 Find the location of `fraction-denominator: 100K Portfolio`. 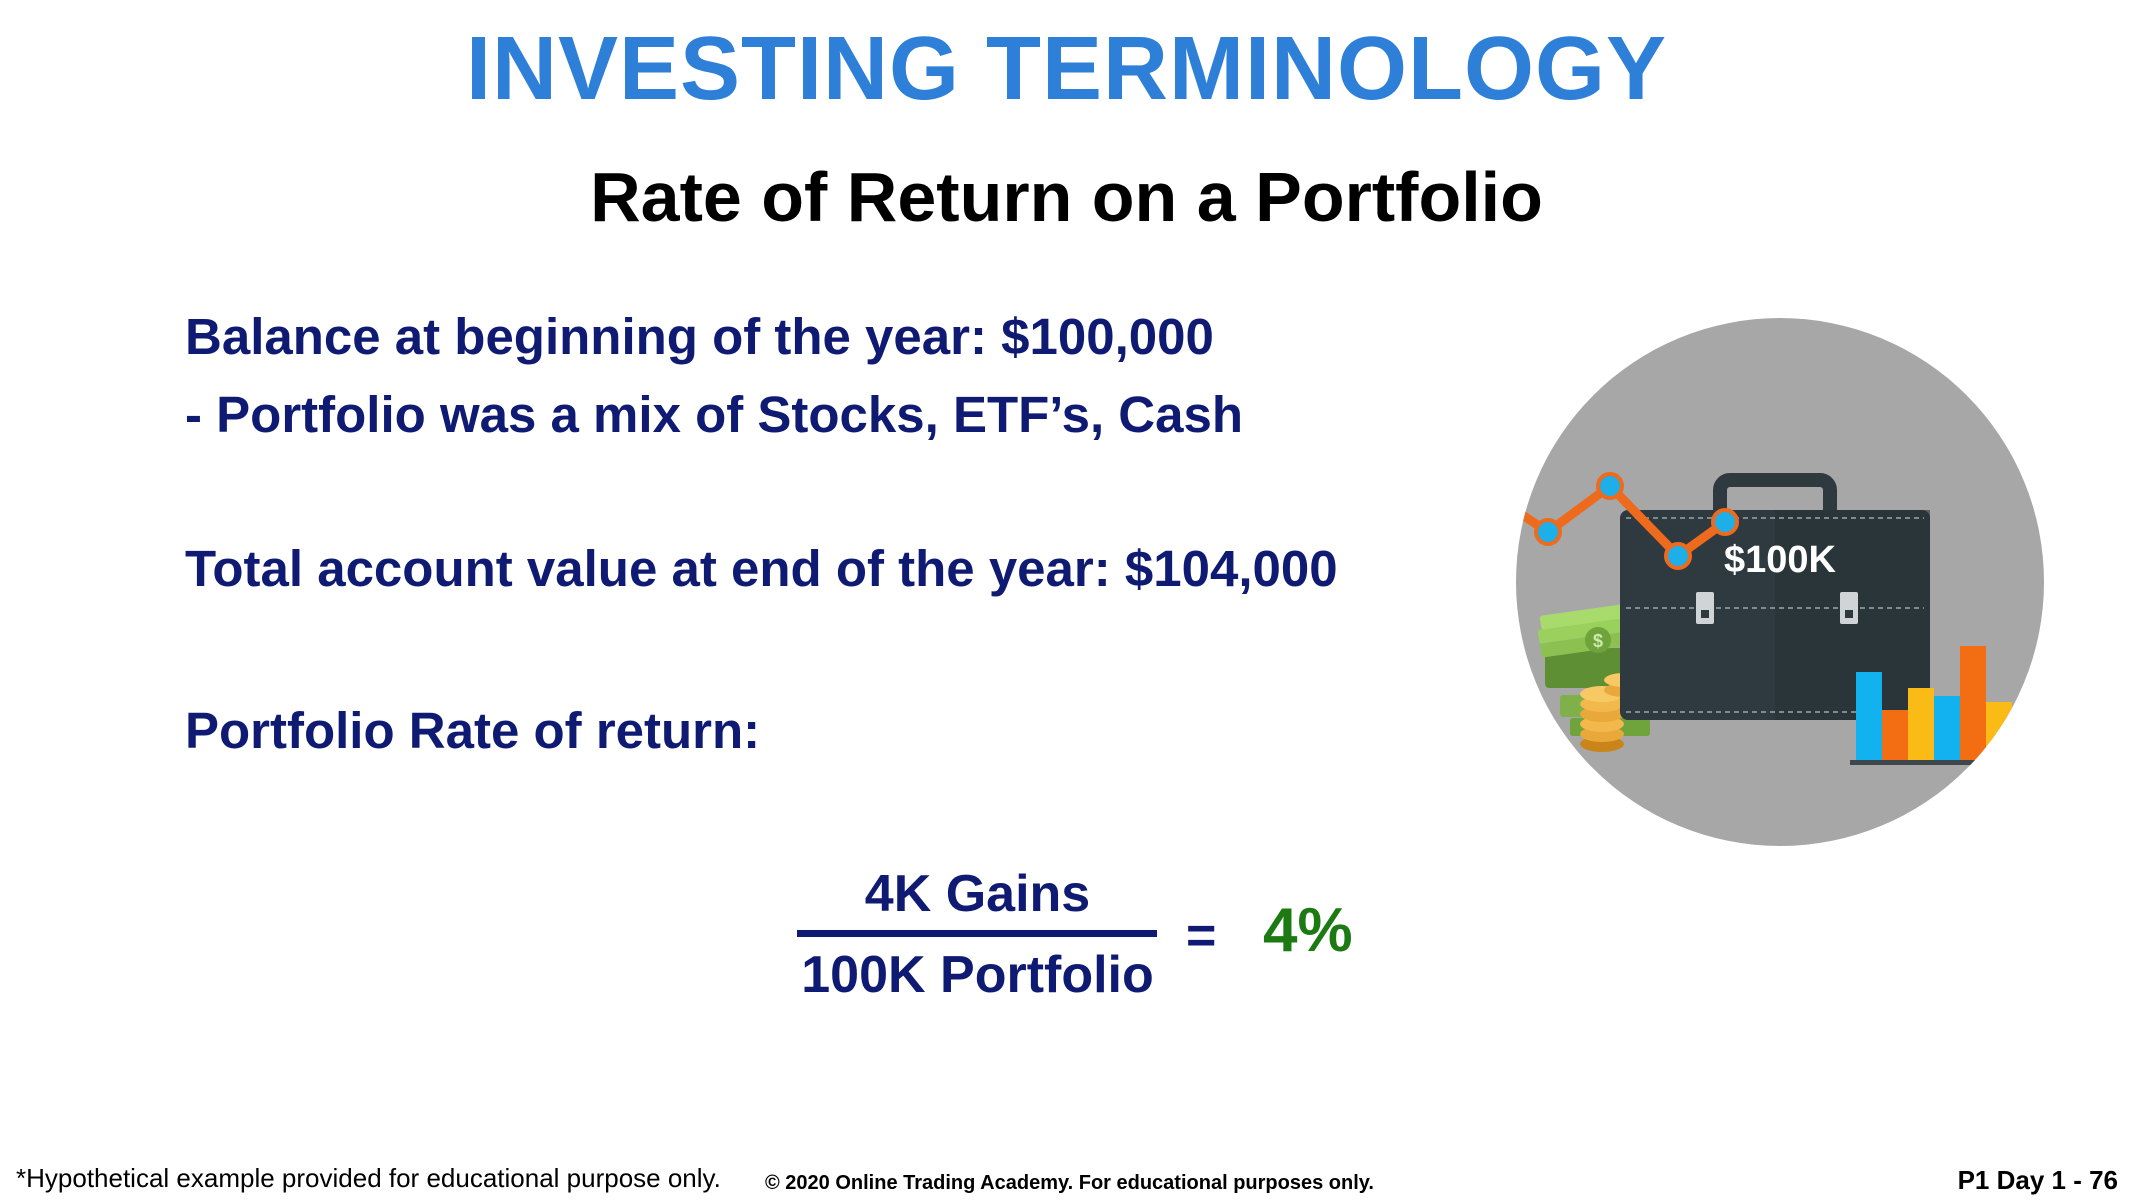

fraction-denominator: 100K Portfolio is located at coordinates (977, 975).